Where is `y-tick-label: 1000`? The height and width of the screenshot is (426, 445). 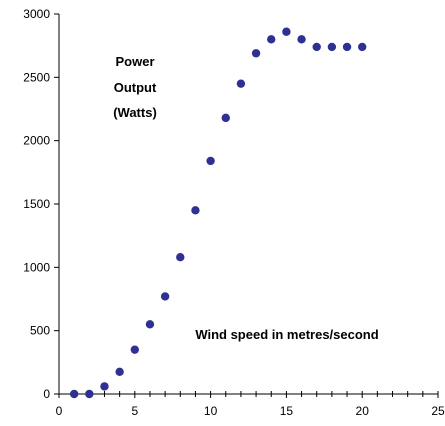
y-tick-label: 1000 is located at coordinates (36, 267).